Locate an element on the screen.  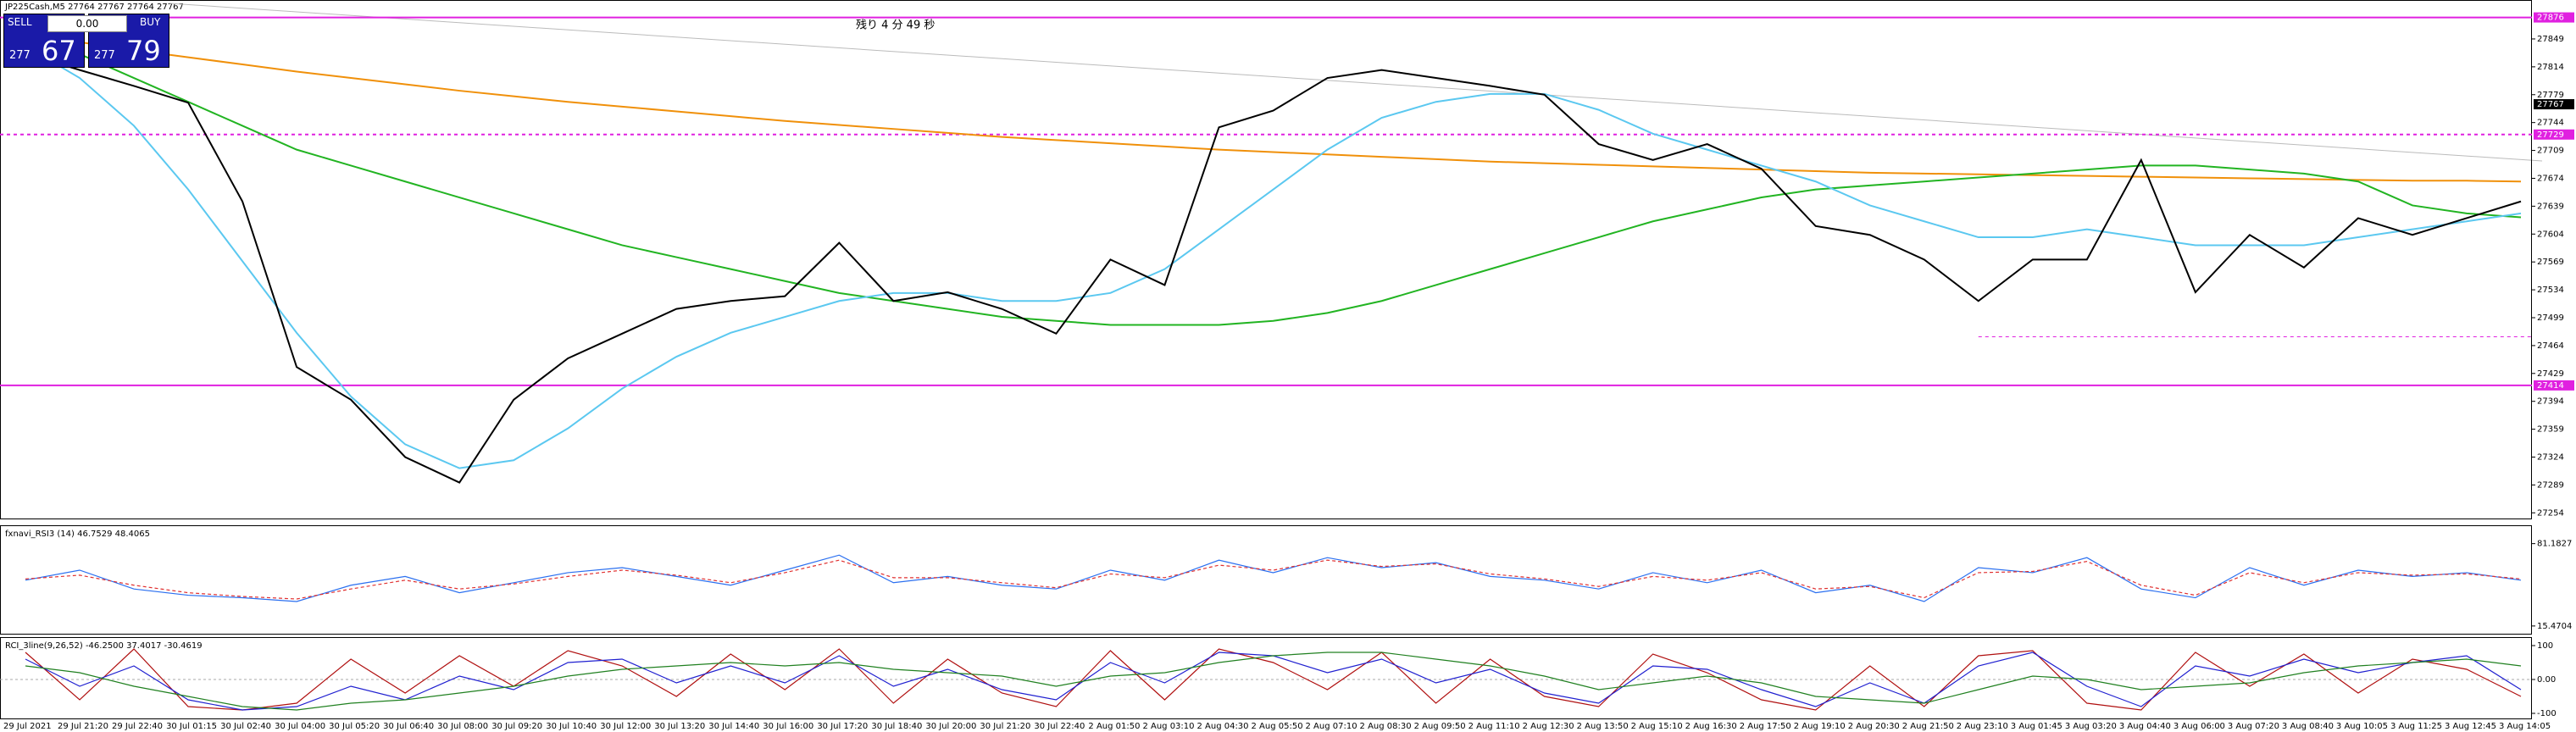
x-tick-label: 2 Aug 01:50 is located at coordinates (1114, 726).